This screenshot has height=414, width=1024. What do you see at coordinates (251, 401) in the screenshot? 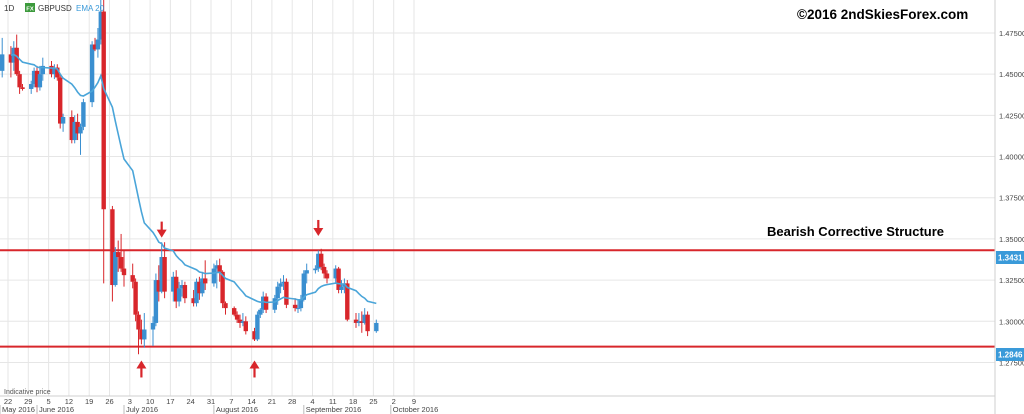
I see `x-tick-label: 14` at bounding box center [251, 401].